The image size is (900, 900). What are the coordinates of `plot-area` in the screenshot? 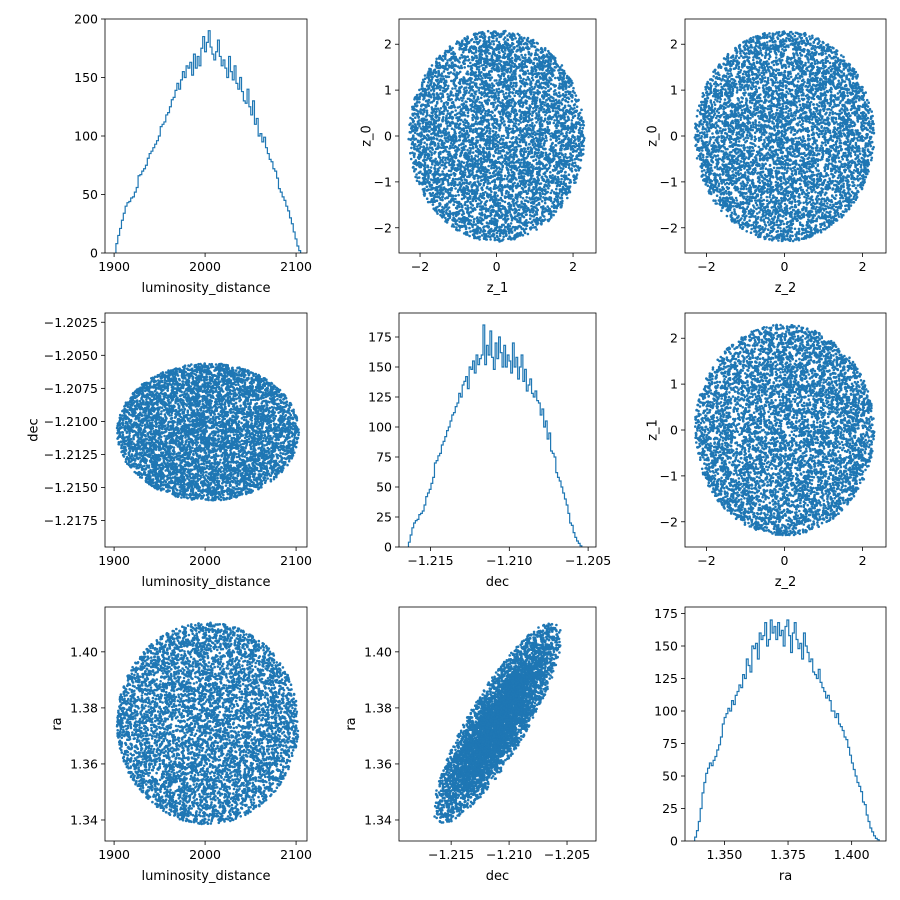 It's located at (208, 141).